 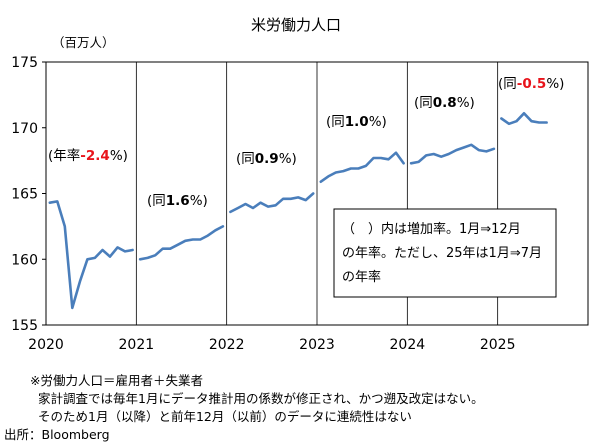 I want to click on growth-annotation: (同0.9%), so click(x=266, y=159).